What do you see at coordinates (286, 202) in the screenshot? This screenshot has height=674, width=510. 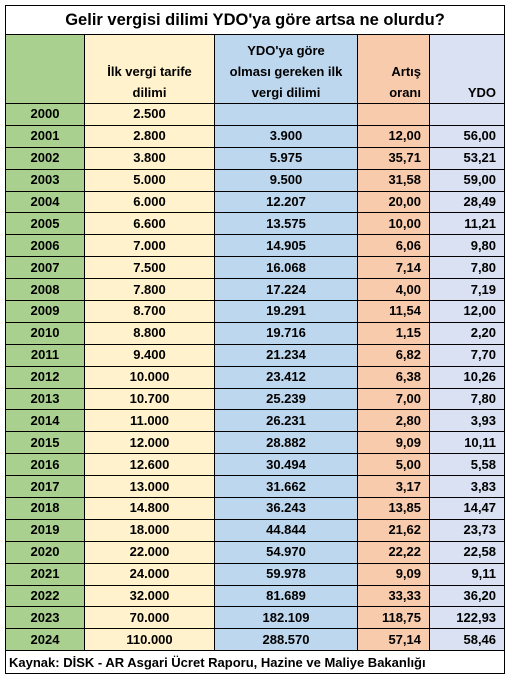 I see `ydo-gore-cell: 12.207` at bounding box center [286, 202].